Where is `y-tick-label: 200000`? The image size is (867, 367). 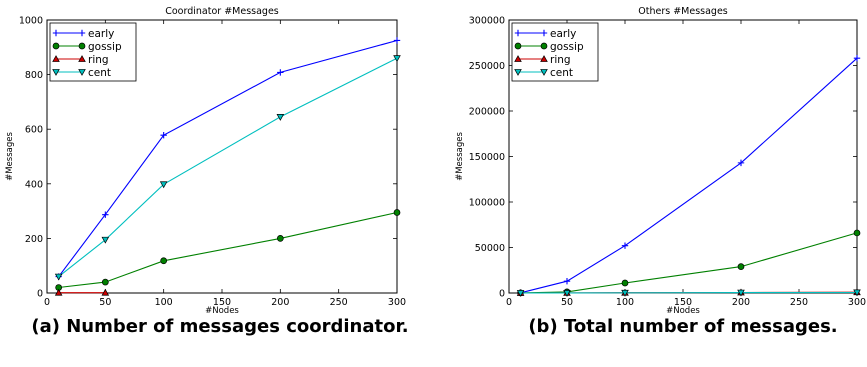 y-tick-label: 200000 is located at coordinates (487, 112).